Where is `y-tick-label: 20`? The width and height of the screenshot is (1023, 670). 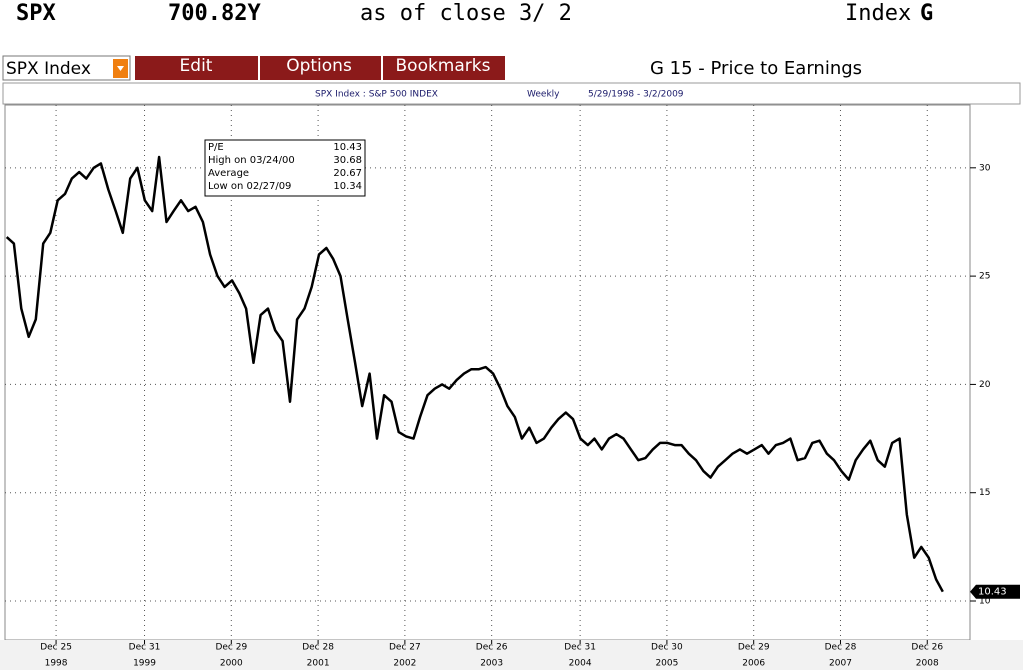
y-tick-label: 20 is located at coordinates (985, 385).